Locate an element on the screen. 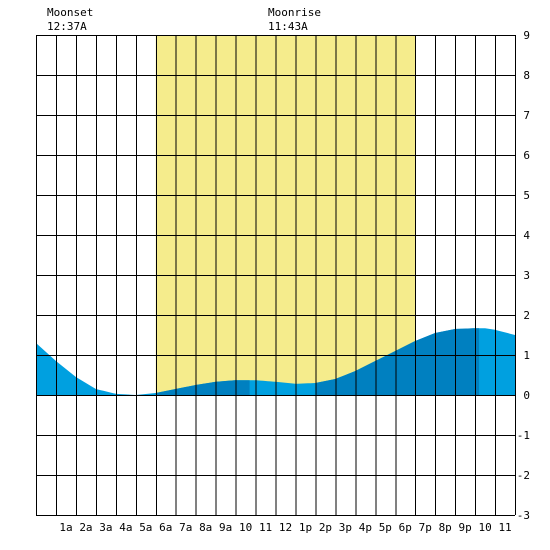  x-tick-label: 6a is located at coordinates (165, 527).